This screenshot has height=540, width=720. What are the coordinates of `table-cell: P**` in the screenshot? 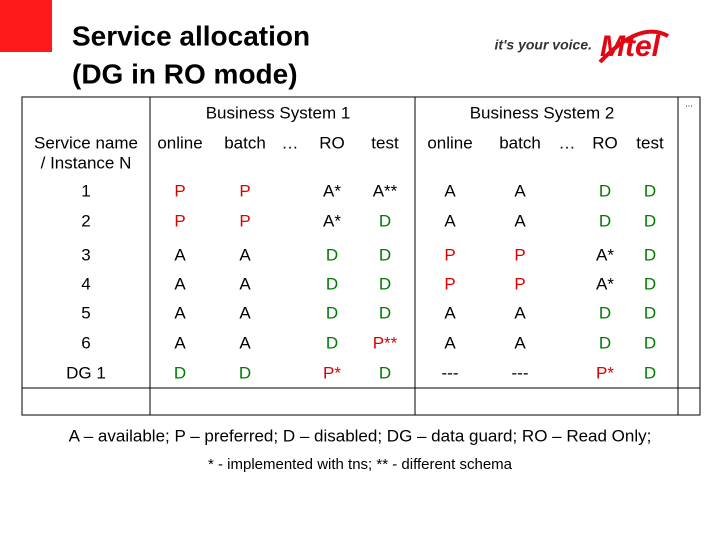 It's located at (385, 342).